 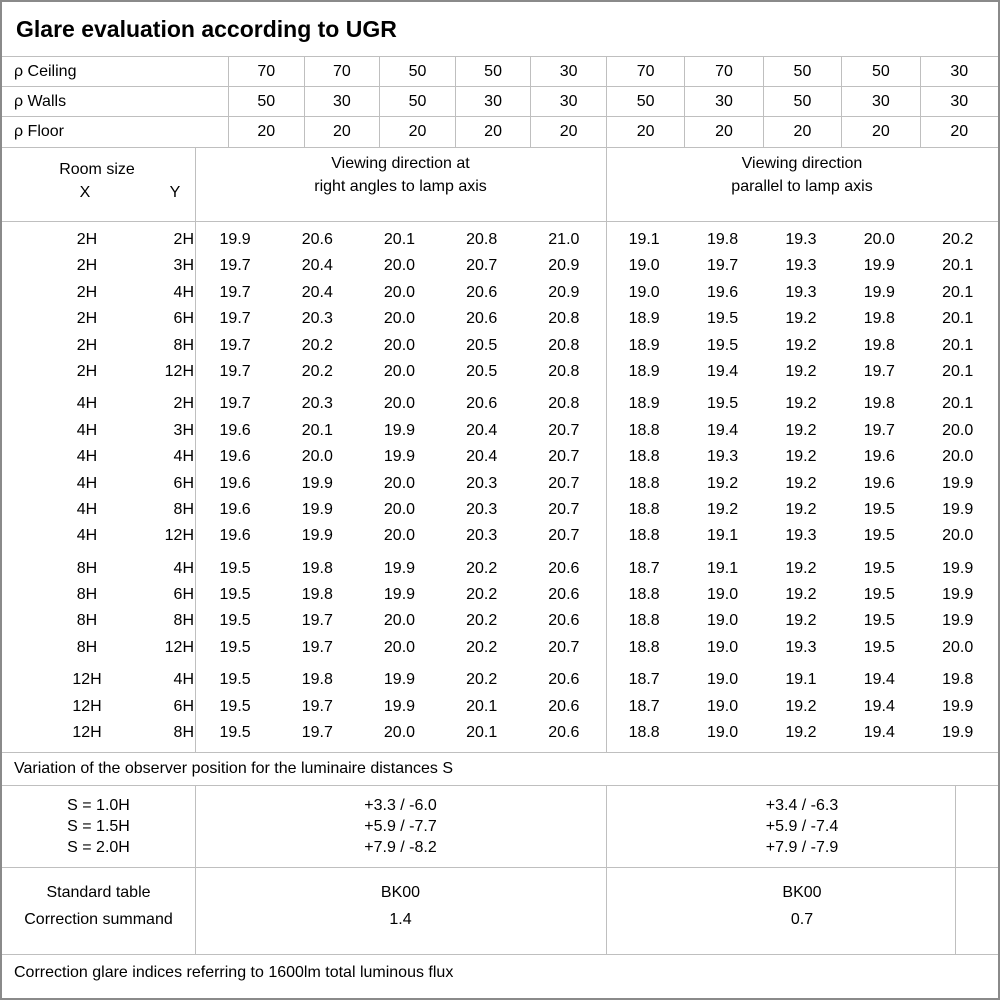 I want to click on ugr-value-parallel: 19.6, so click(x=879, y=457).